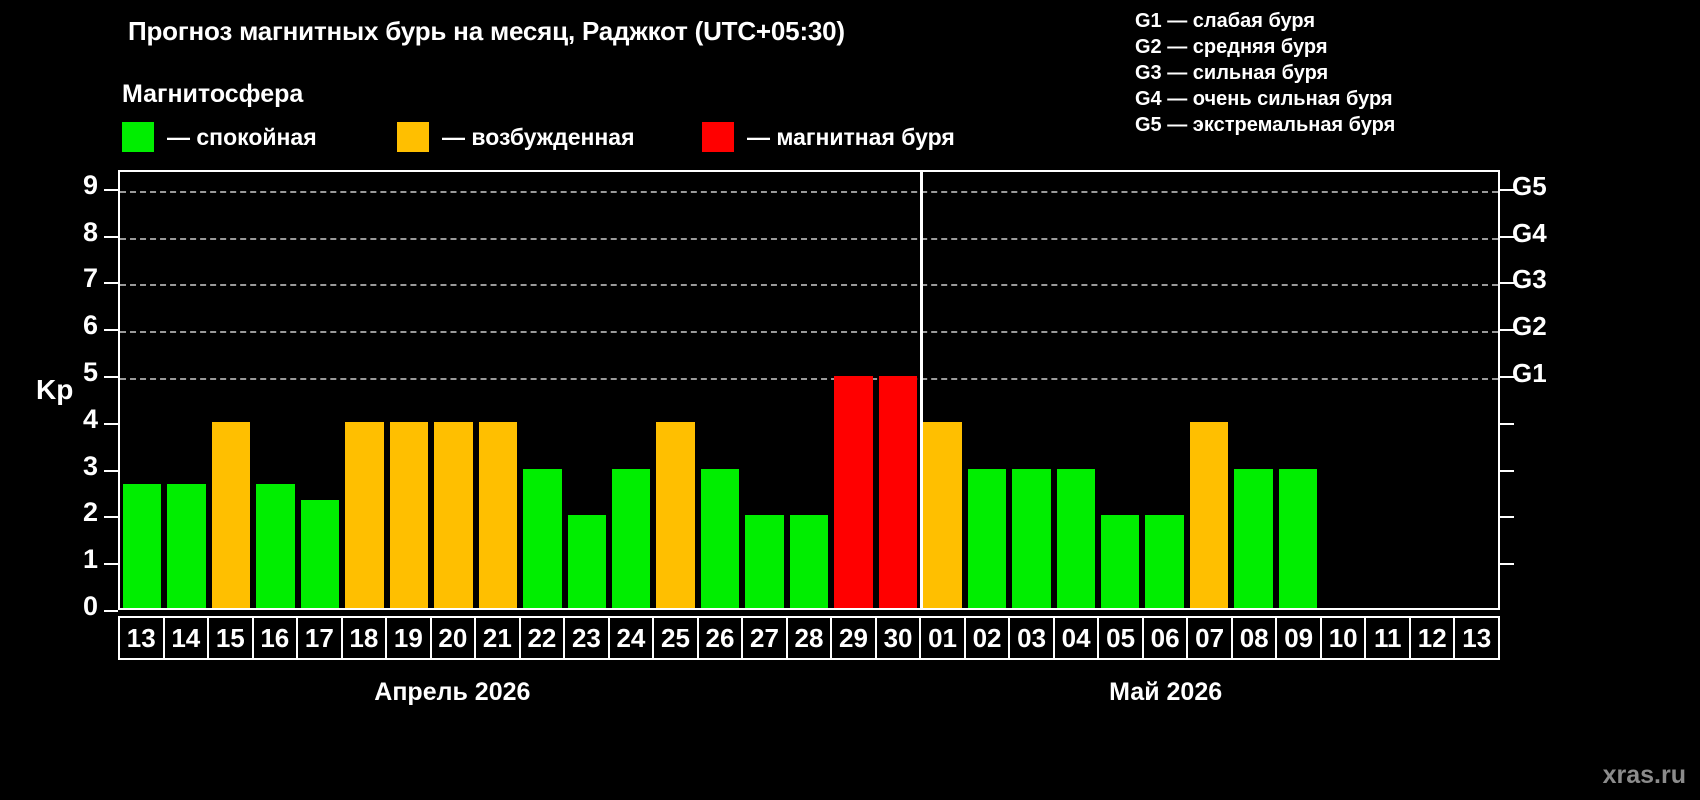 The image size is (1700, 800). I want to click on day-label-30: 30, so click(898, 638).